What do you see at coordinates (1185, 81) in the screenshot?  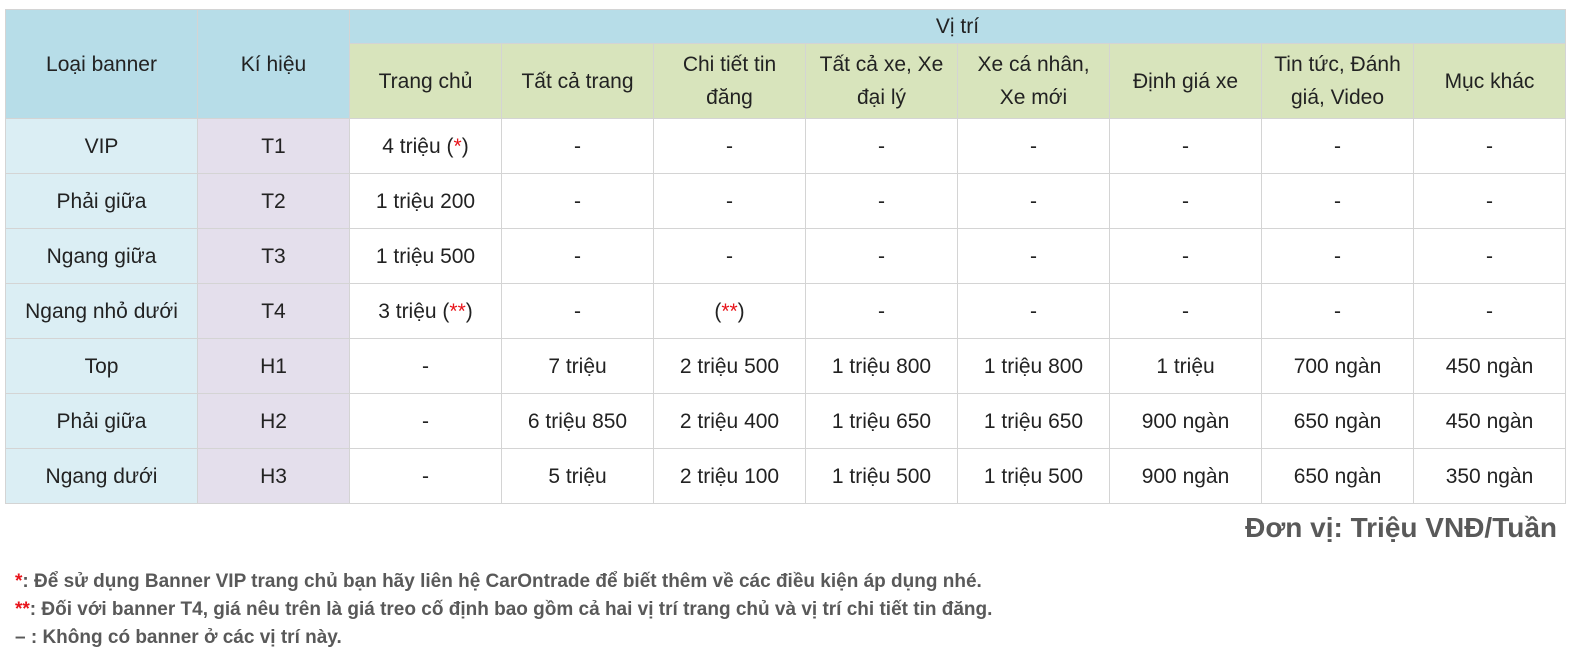 I see `header-position-col: Định giá xe` at bounding box center [1185, 81].